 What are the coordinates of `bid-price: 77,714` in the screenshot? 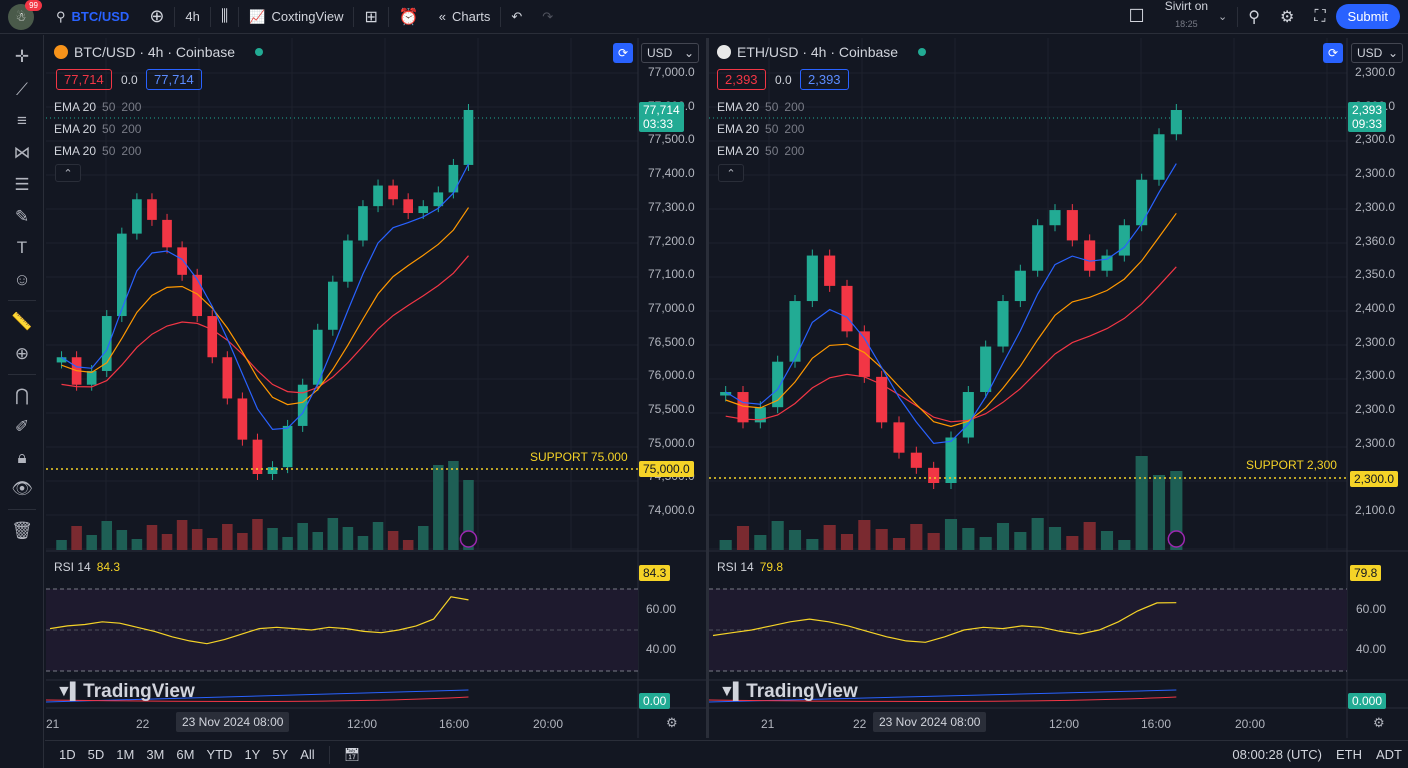 It's located at (84, 79).